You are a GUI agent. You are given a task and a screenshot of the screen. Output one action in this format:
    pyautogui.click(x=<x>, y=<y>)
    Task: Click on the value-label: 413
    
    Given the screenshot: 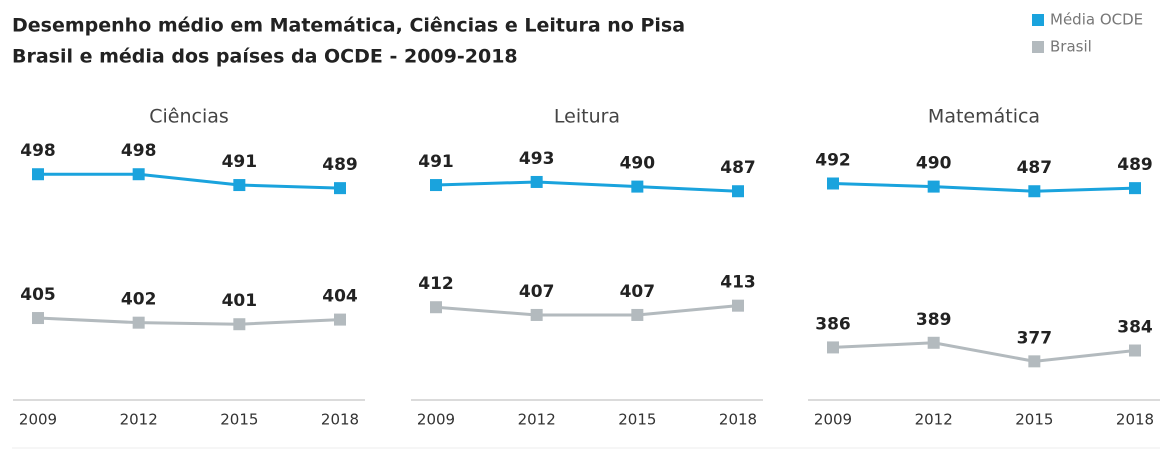 What is the action you would take?
    pyautogui.click(x=738, y=283)
    